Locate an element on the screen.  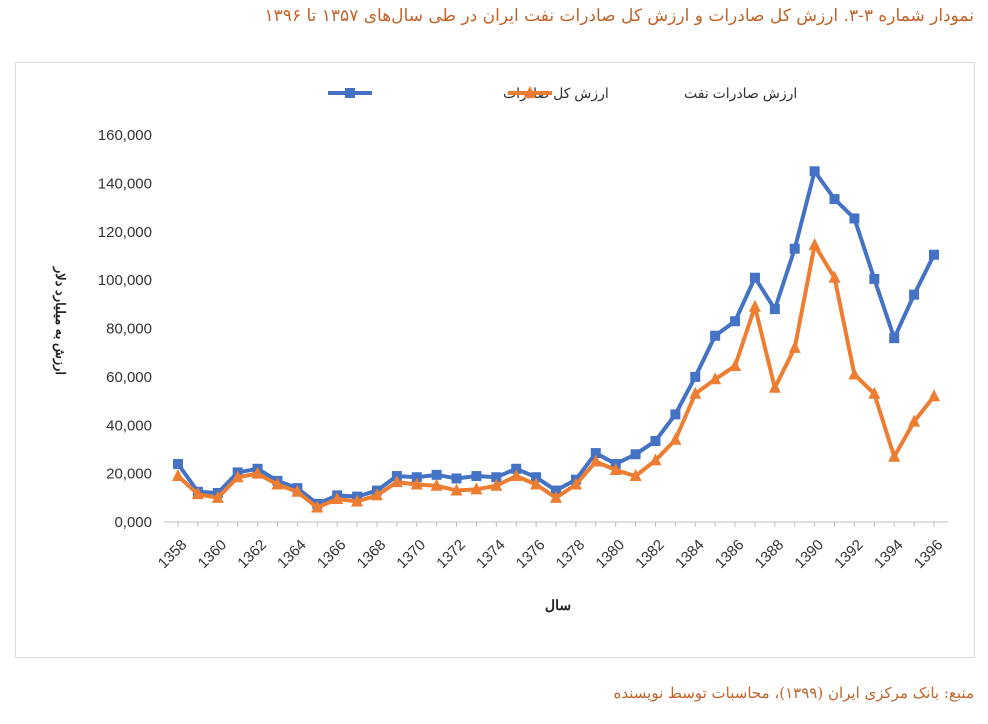
x-tick-label: 1372 is located at coordinates (451, 554).